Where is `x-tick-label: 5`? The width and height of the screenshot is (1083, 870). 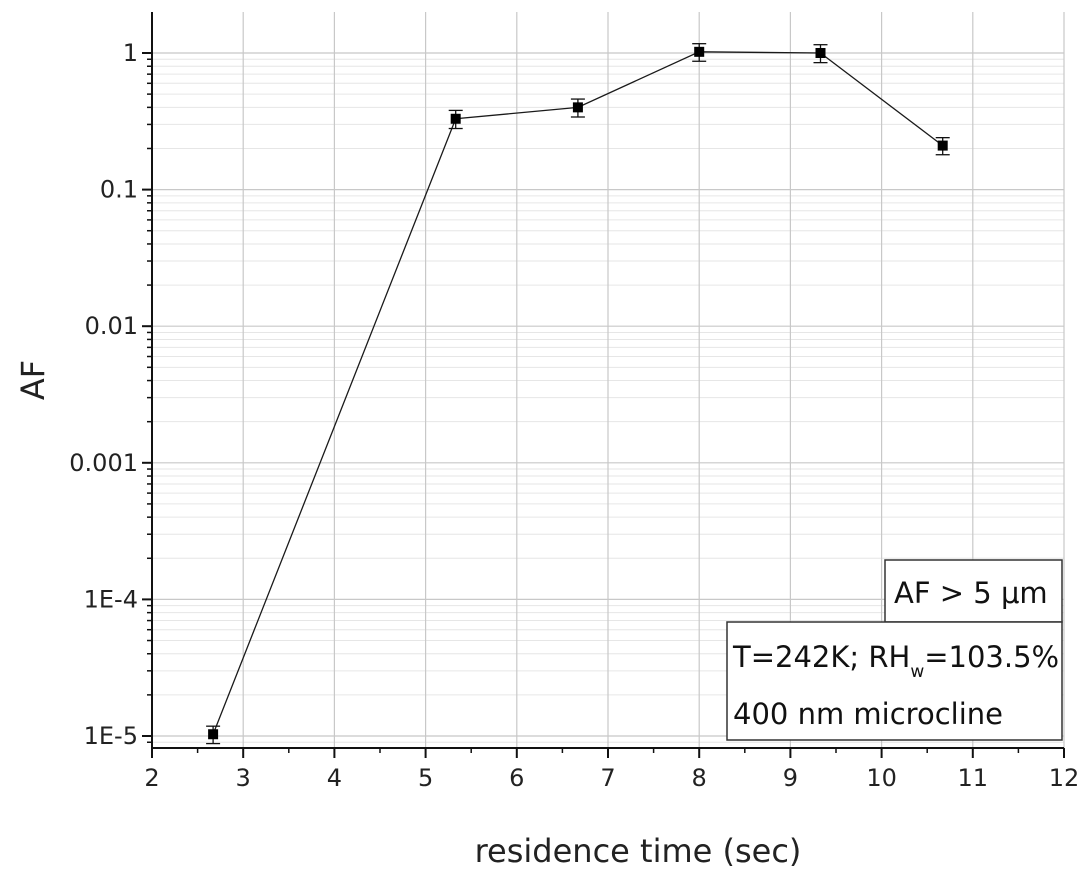 x-tick-label: 5 is located at coordinates (425, 778).